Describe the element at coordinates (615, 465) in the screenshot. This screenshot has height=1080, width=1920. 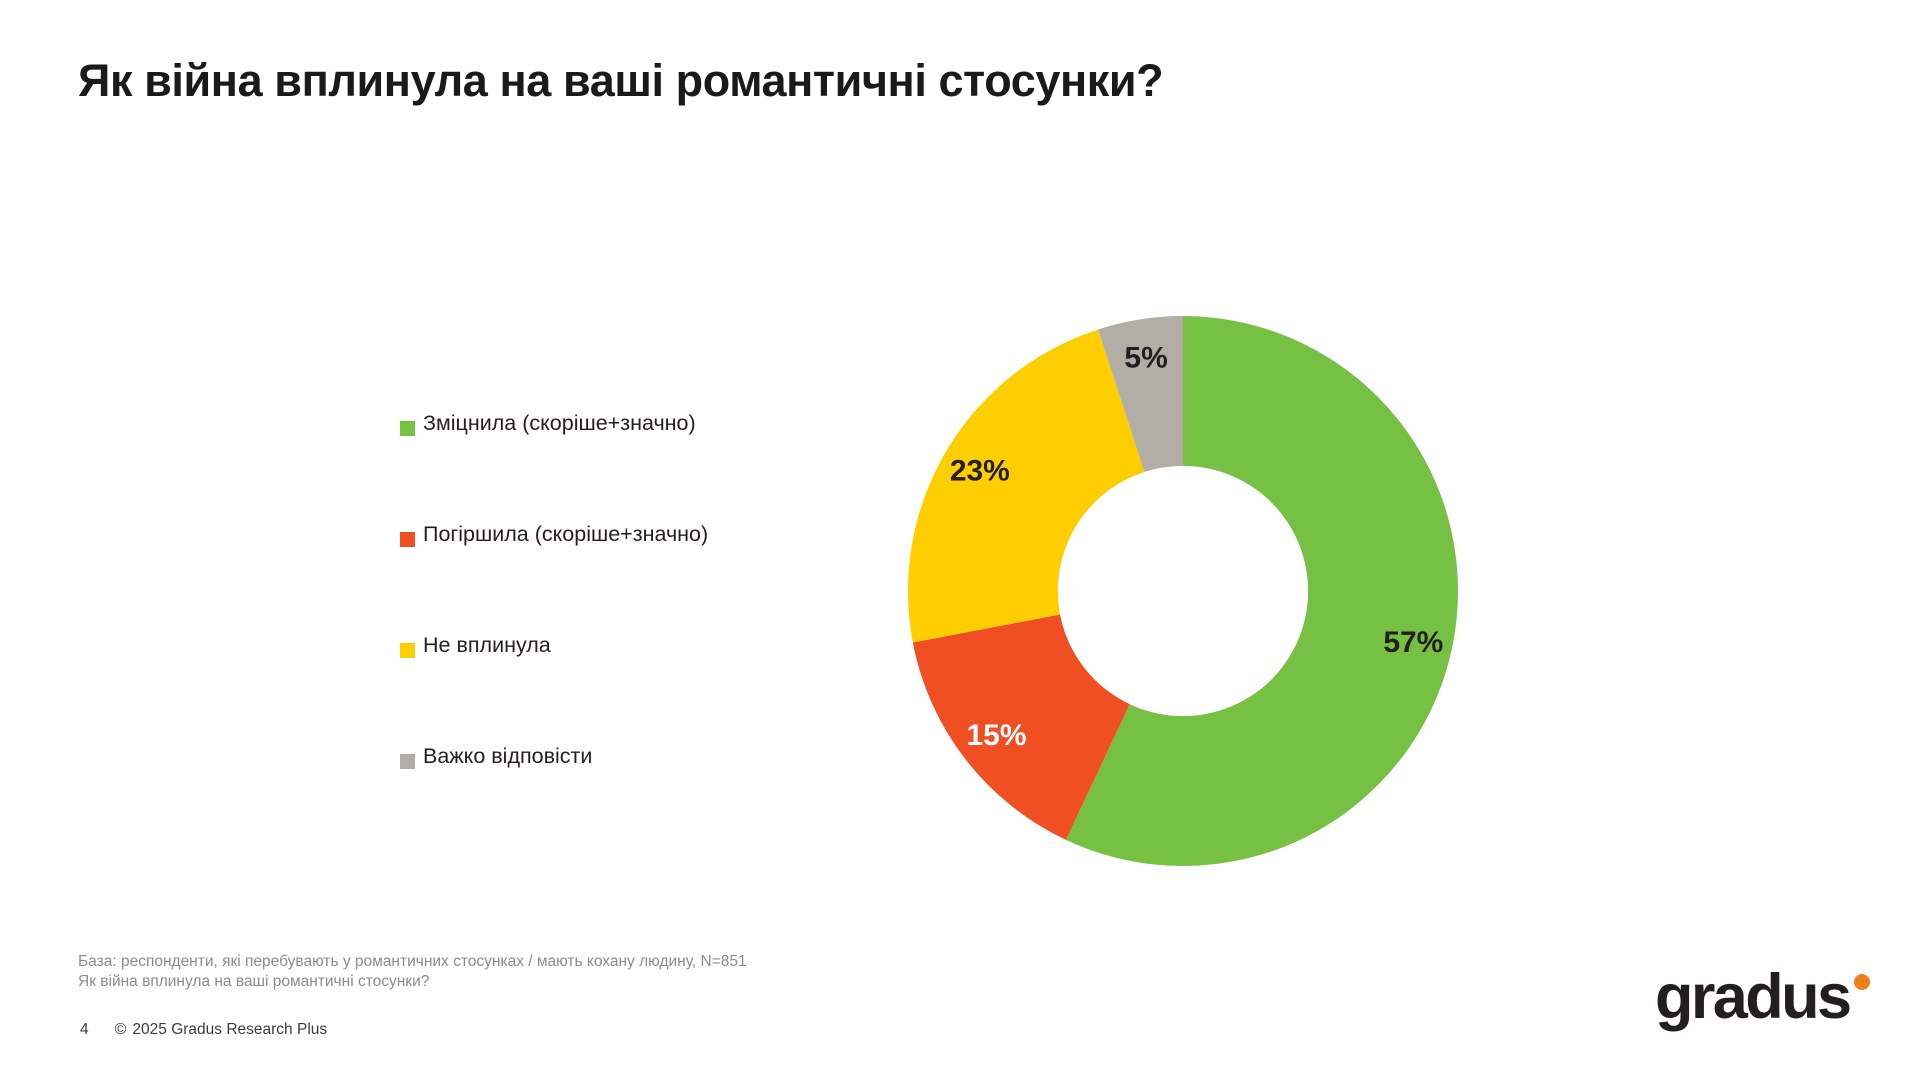
I see `legend-item-strengthened: Зміцнила (скоріше+значно)` at that location.